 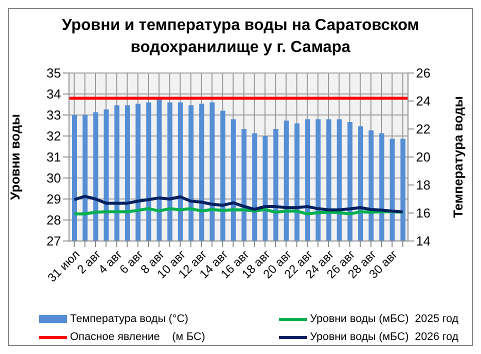 What do you see at coordinates (423, 213) in the screenshot?
I see `y2-tick-label: 16` at bounding box center [423, 213].